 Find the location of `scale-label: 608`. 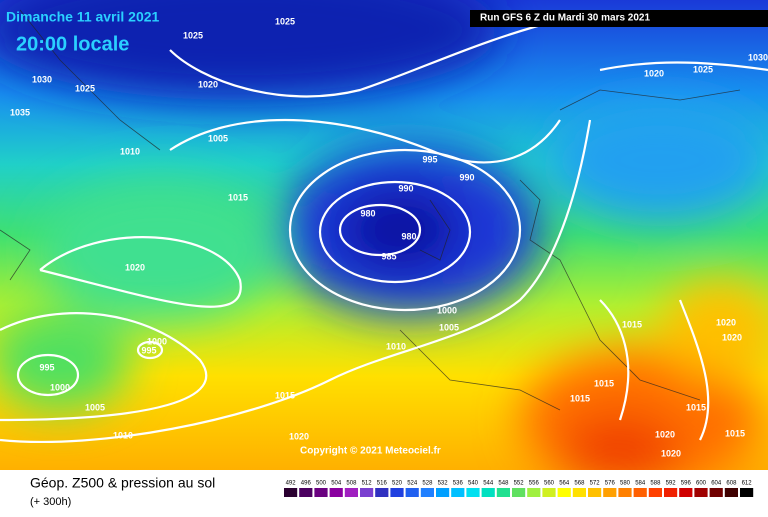

scale-label: 608 is located at coordinates (731, 484).